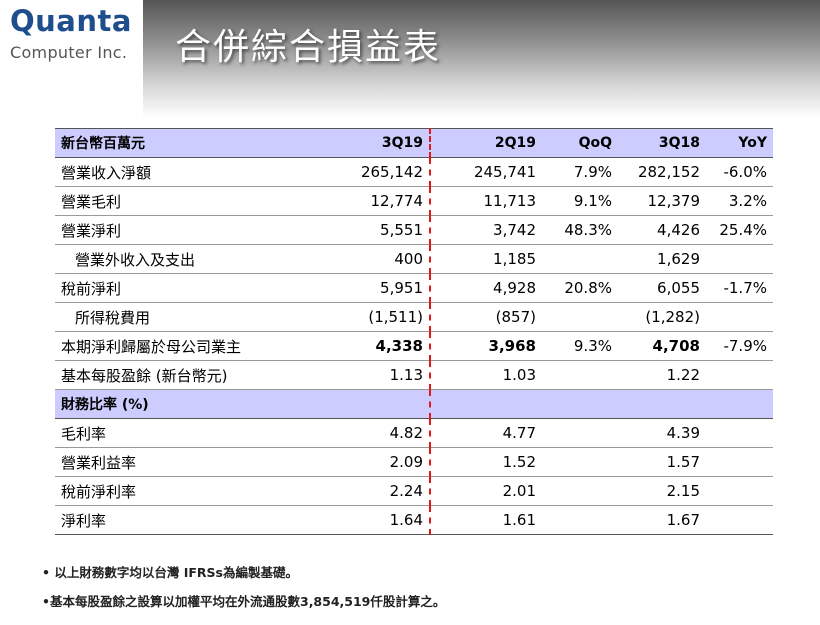 Image resolution: width=820 pixels, height=625 pixels. I want to click on cell-3q19: 1.64, so click(380, 520).